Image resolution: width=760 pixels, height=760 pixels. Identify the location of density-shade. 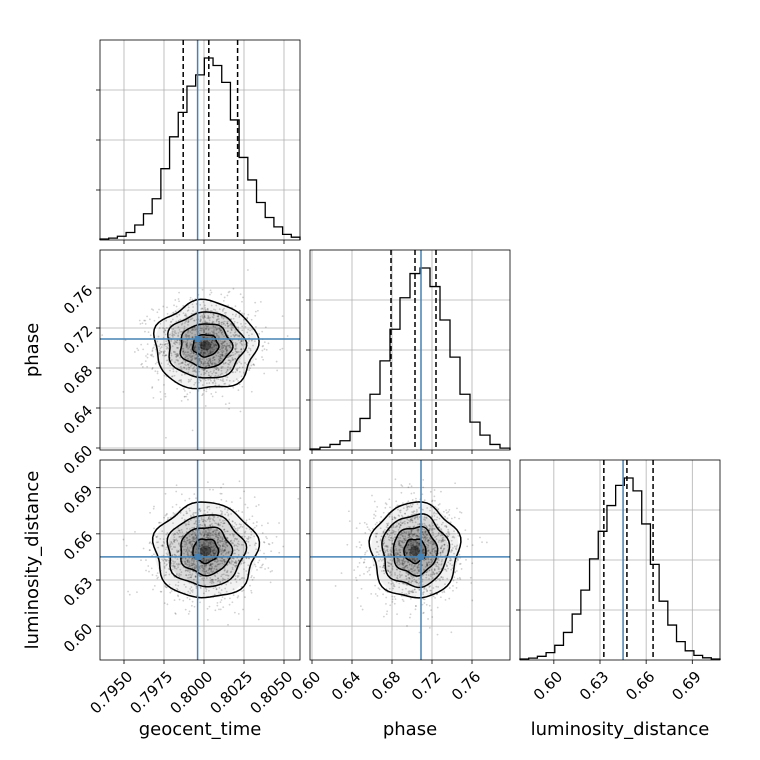
(206, 345).